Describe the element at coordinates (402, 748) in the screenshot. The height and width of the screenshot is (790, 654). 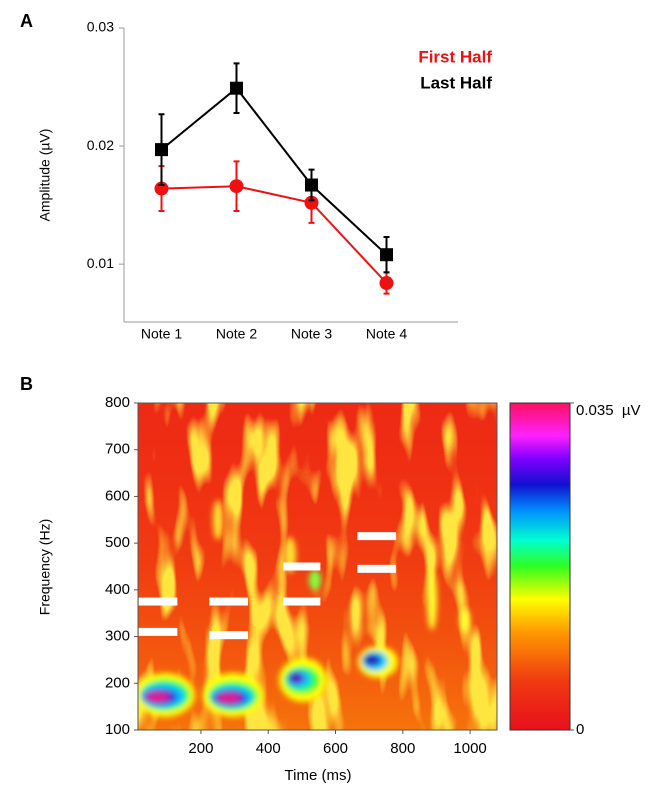
I see `x-tick-label: 800` at that location.